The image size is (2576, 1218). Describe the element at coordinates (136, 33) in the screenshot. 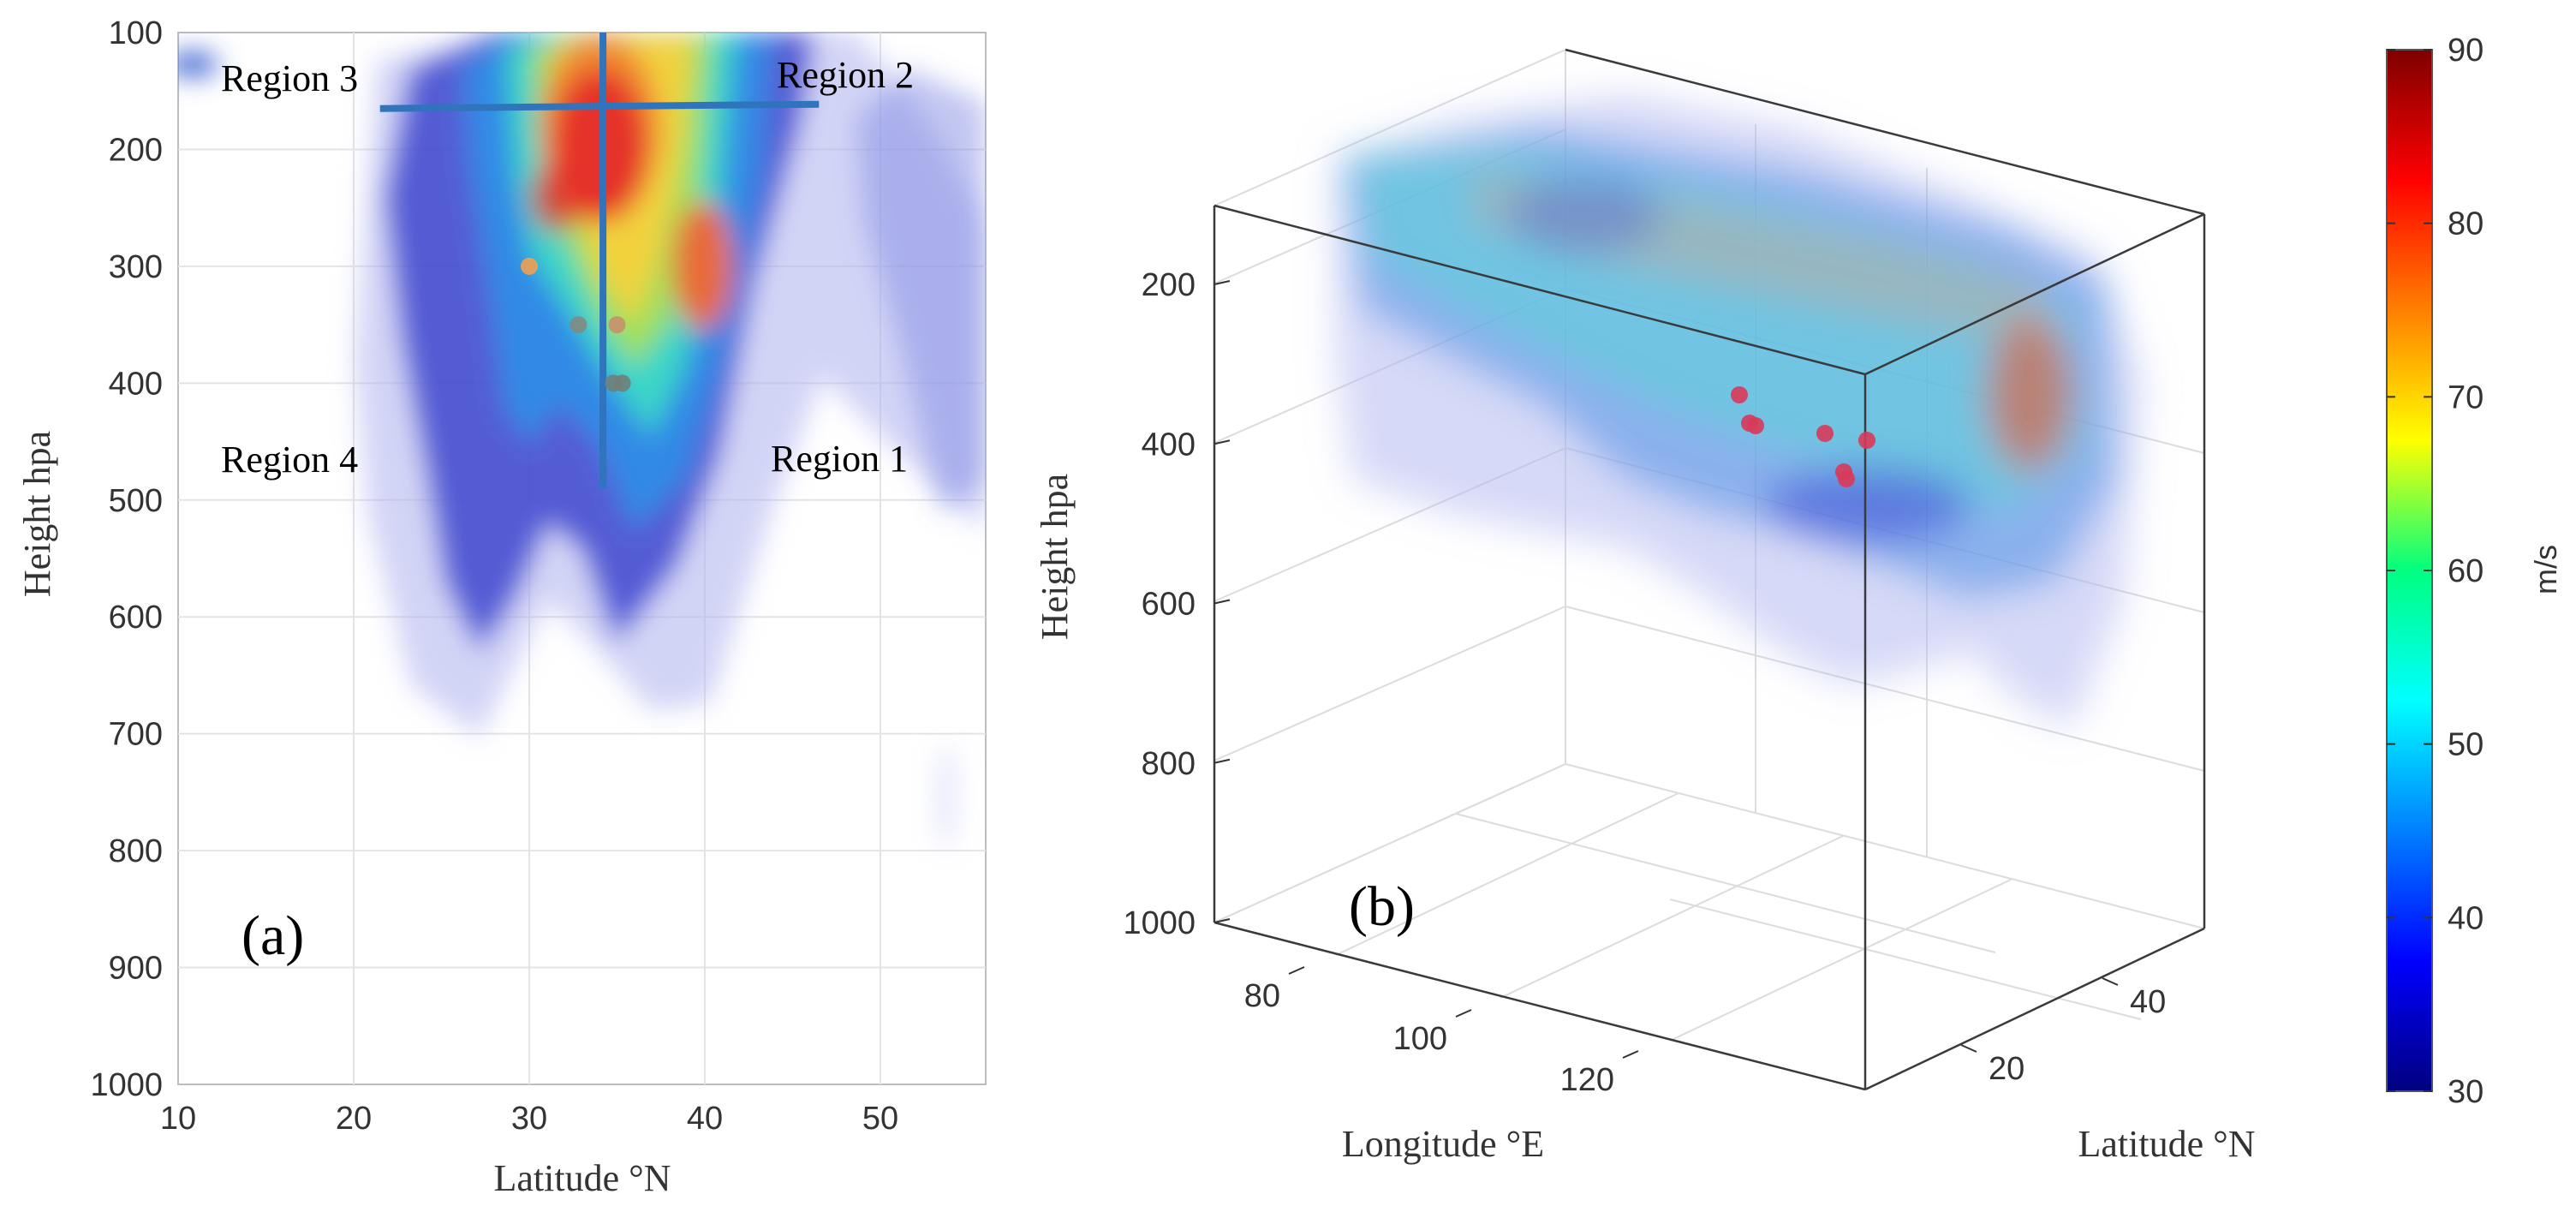

I see `y-tick-label: 100` at that location.